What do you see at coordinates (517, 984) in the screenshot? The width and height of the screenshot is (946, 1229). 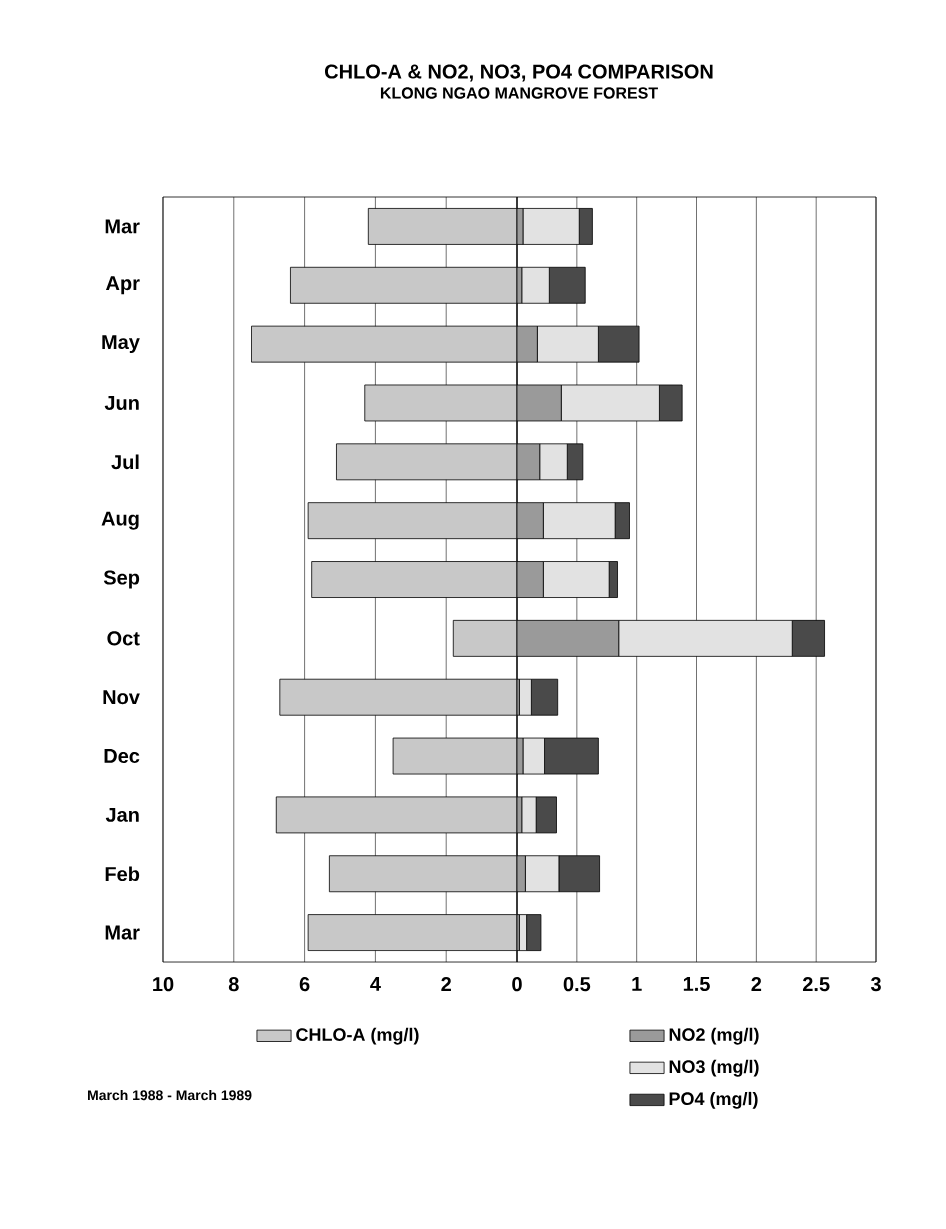 I see `x-tick-label: 0` at bounding box center [517, 984].